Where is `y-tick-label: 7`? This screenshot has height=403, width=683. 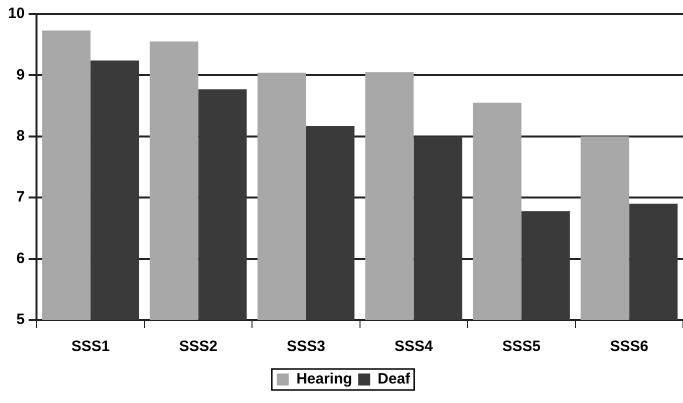
y-tick-label: 7 is located at coordinates (20, 197).